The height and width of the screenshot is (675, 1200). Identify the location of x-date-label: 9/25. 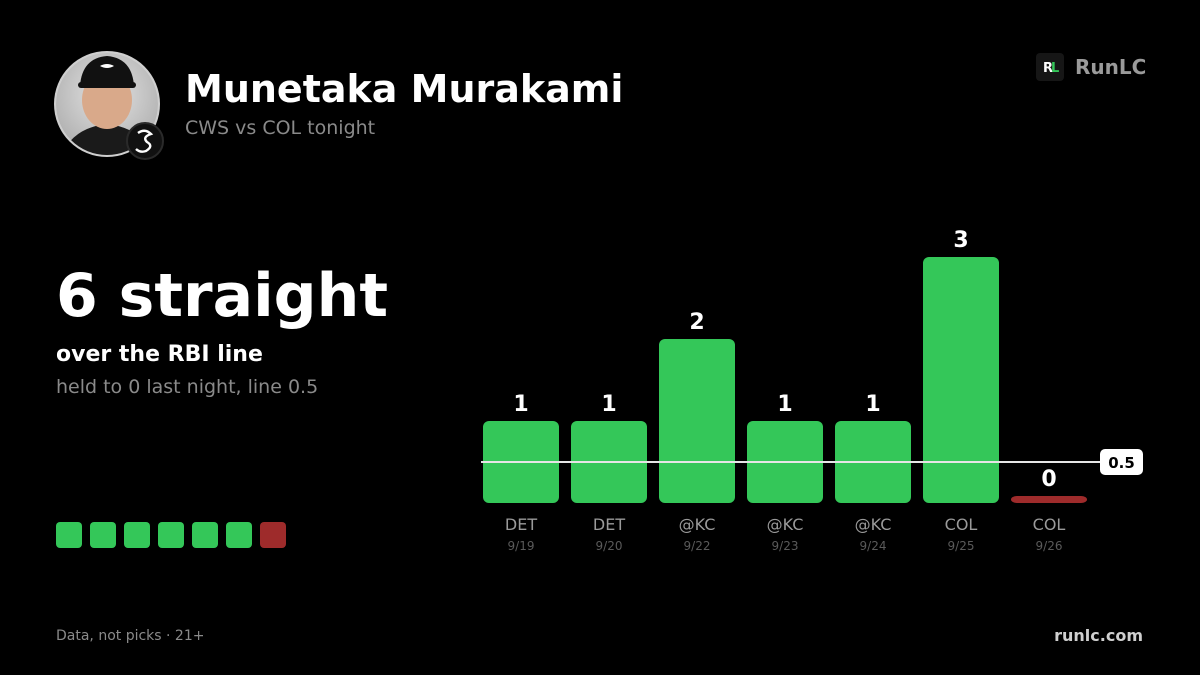
(961, 546).